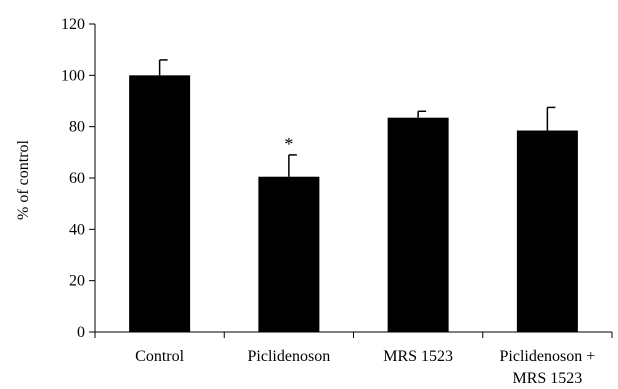 This screenshot has height=389, width=618. I want to click on y-axis-label: % of control, so click(23, 179).